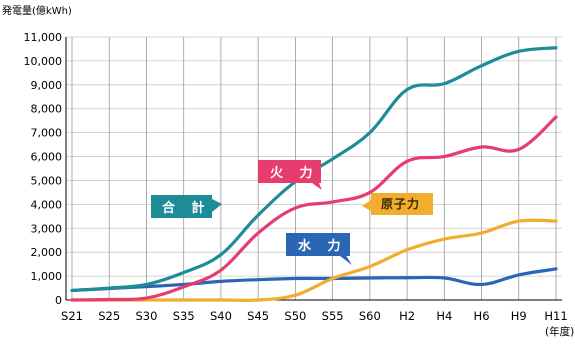 The image size is (575, 346). What do you see at coordinates (482, 316) in the screenshot?
I see `x-tick-label: H6` at bounding box center [482, 316].